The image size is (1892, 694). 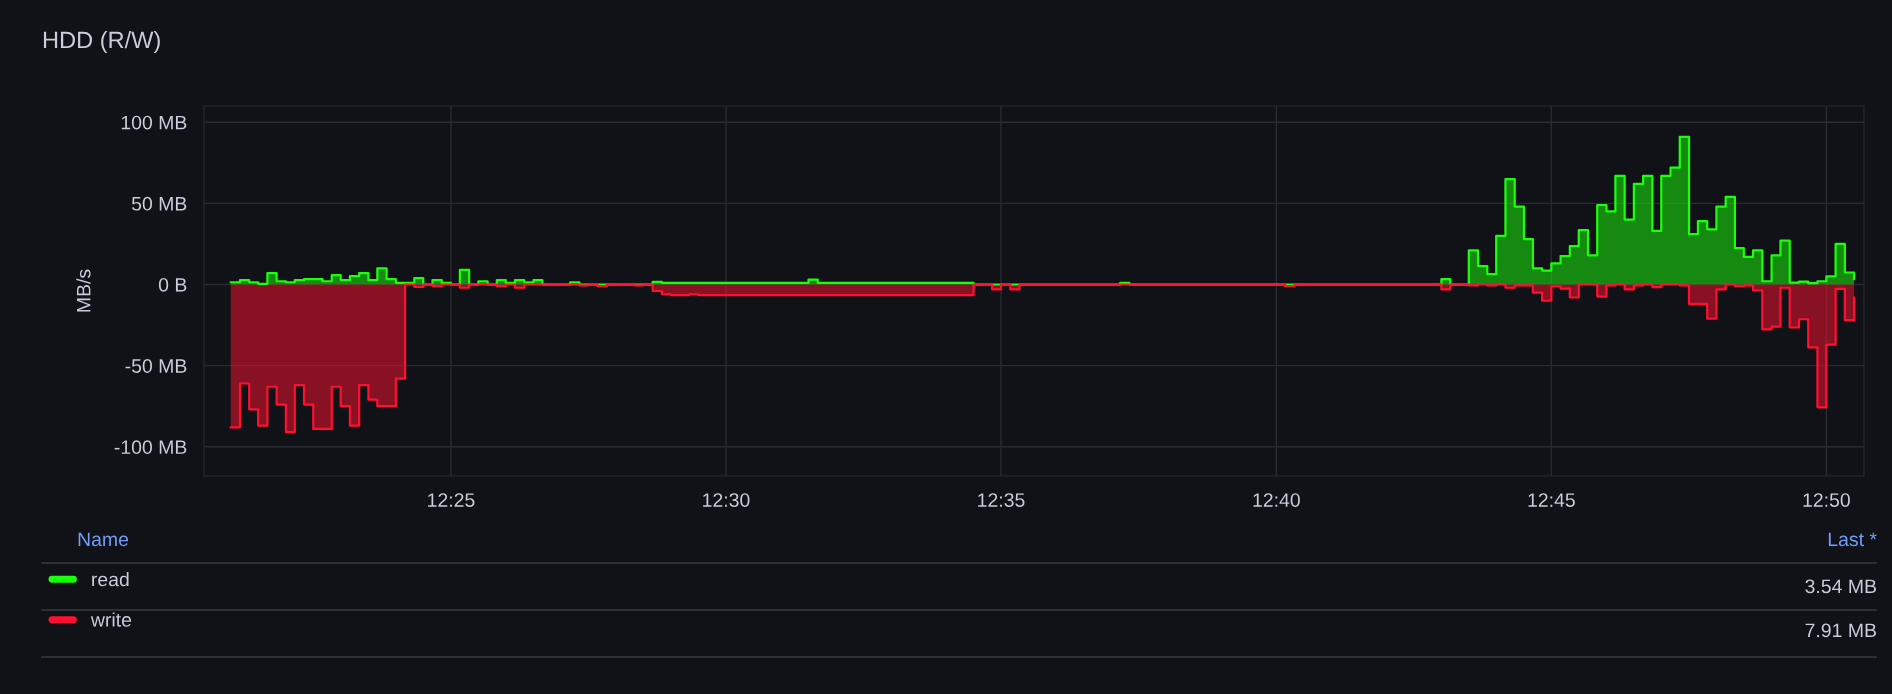 I want to click on y-axis-title: MB/s, so click(x=83, y=290).